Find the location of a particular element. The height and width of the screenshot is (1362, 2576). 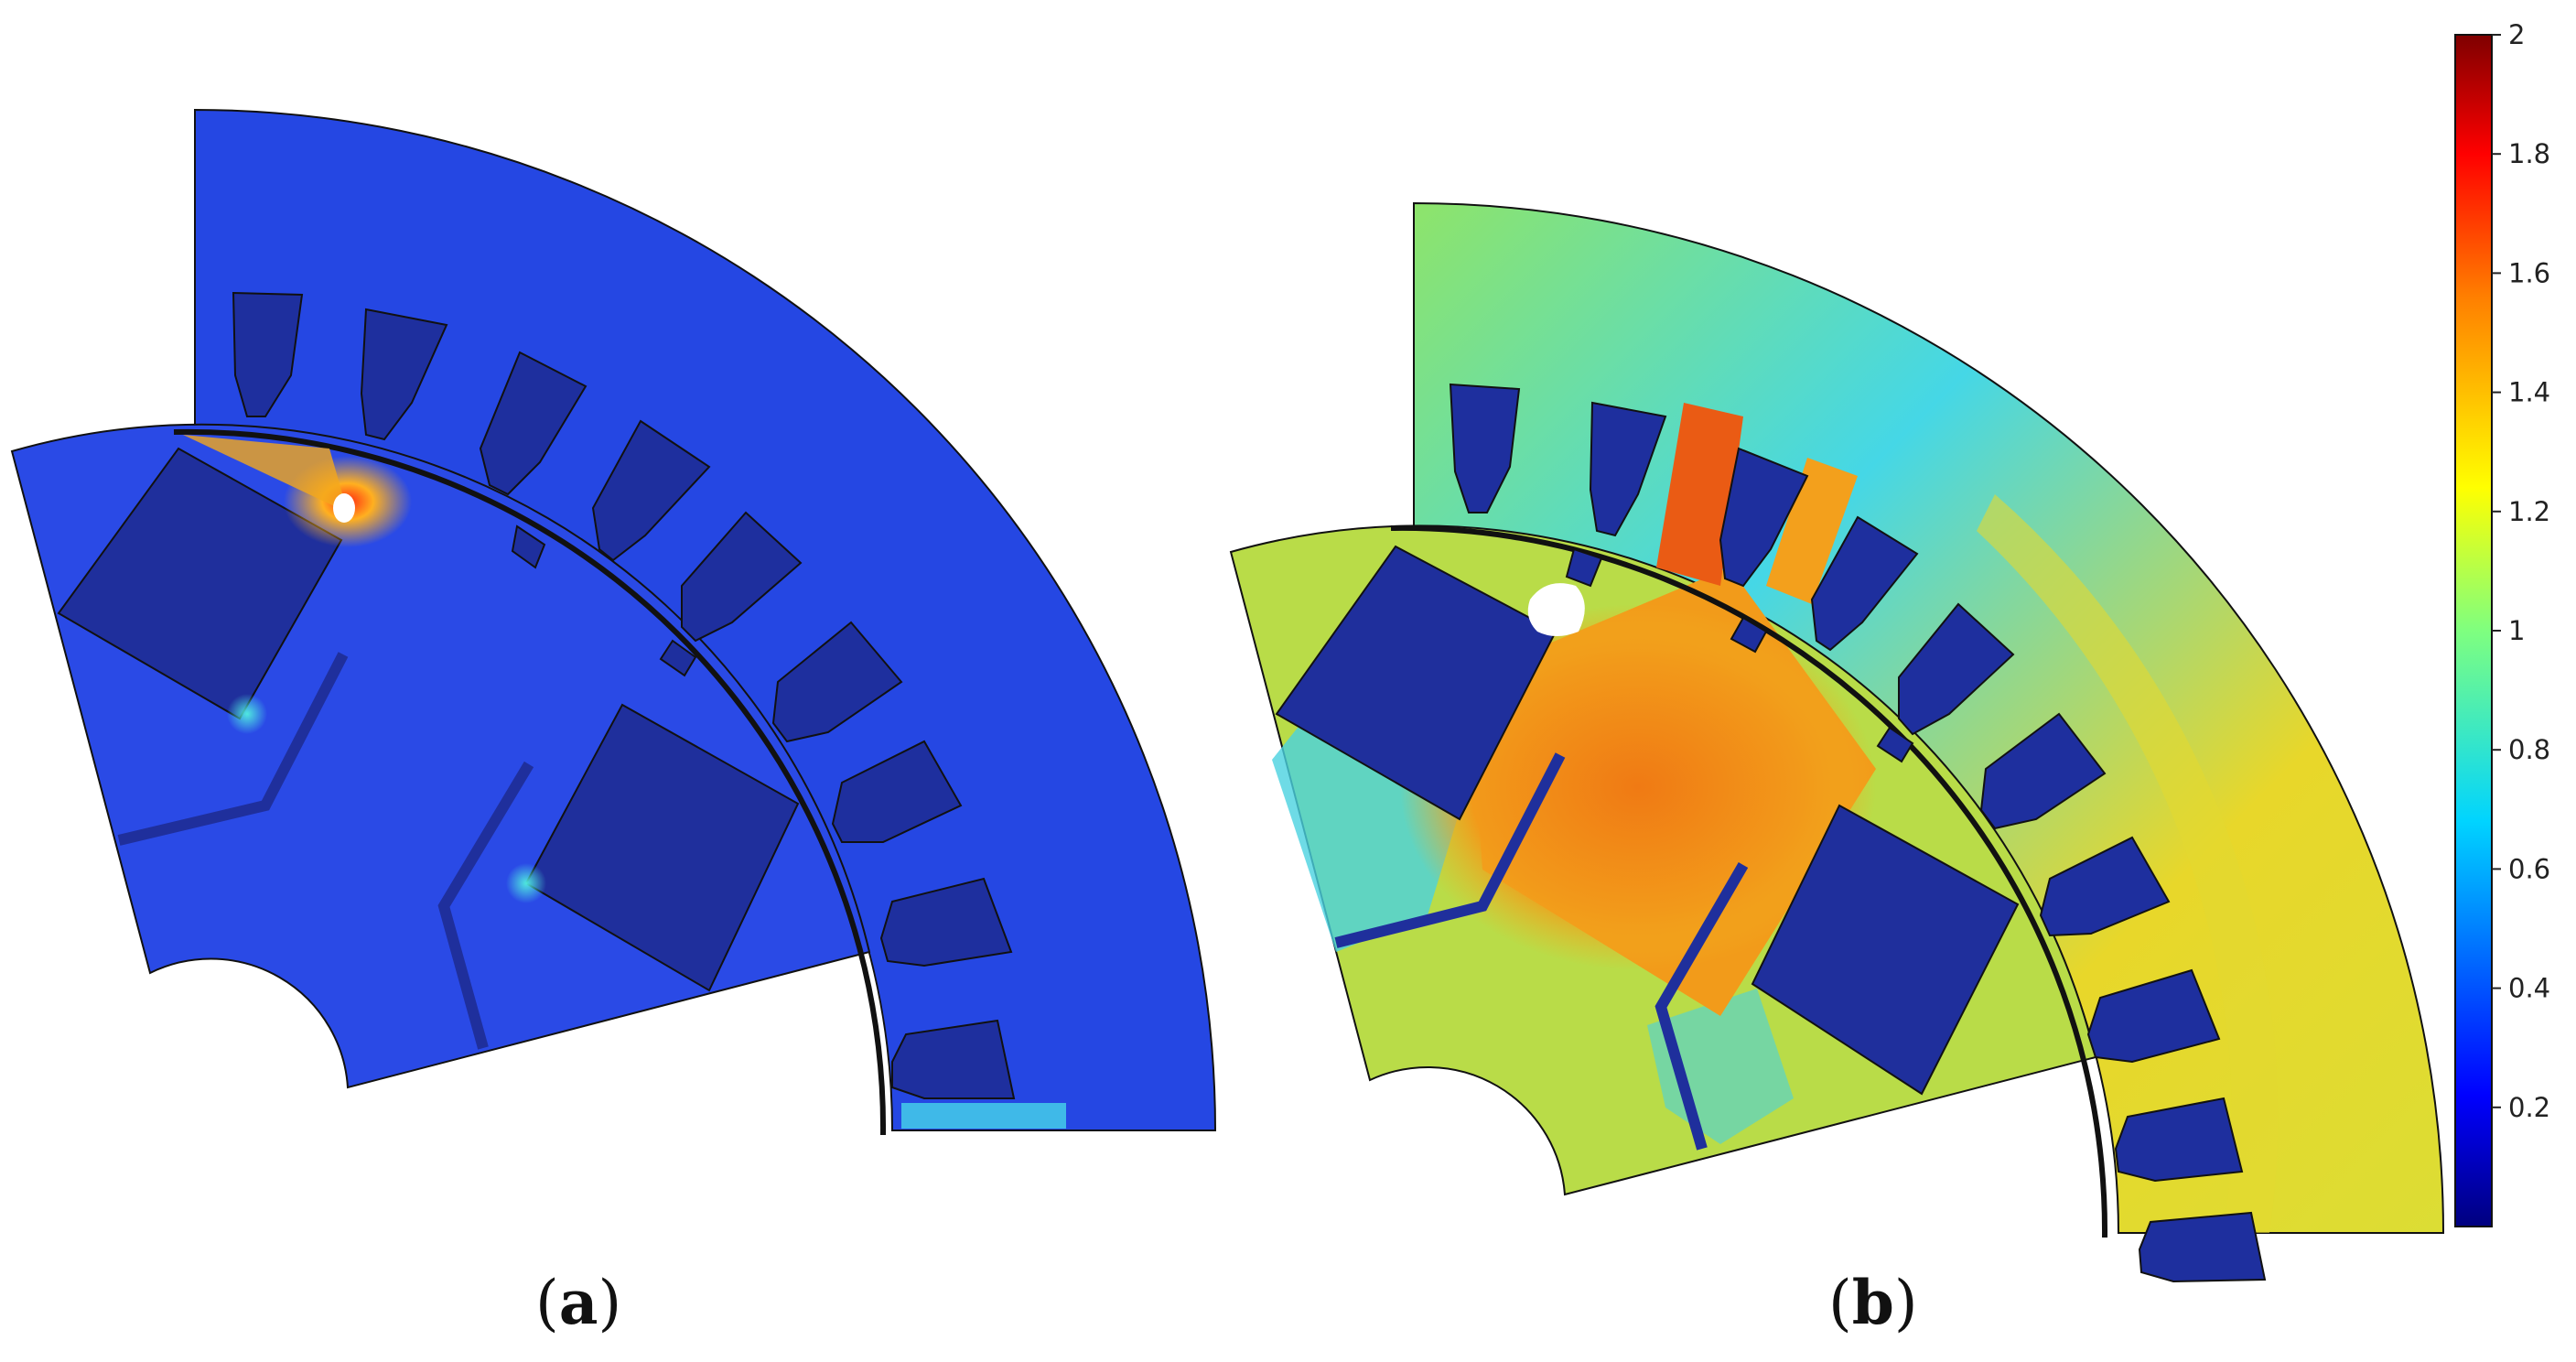

panel-b-yoke-band is located at coordinates (2128, 863).